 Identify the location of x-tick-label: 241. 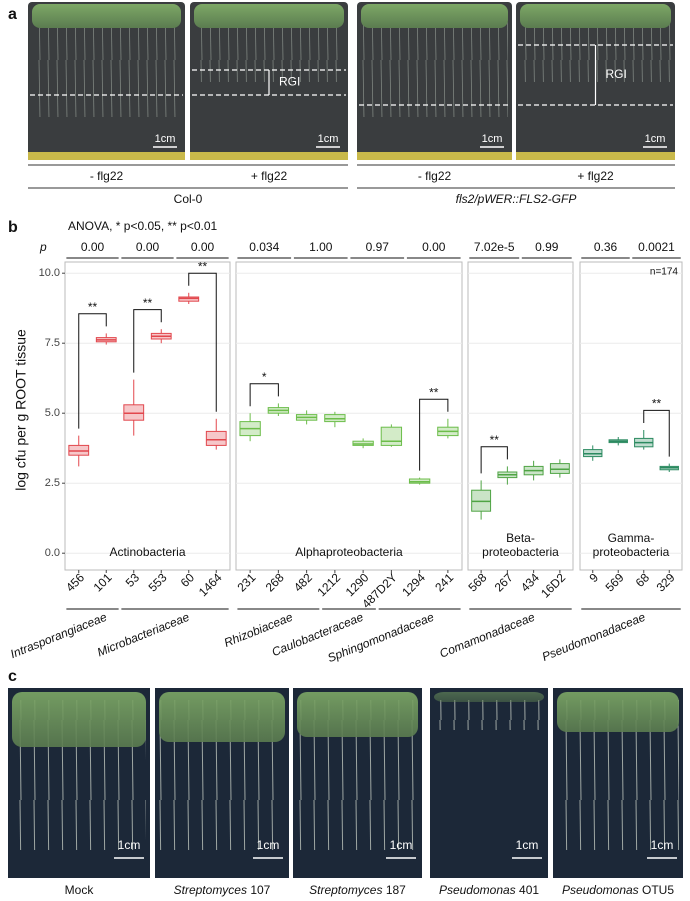
(444, 582).